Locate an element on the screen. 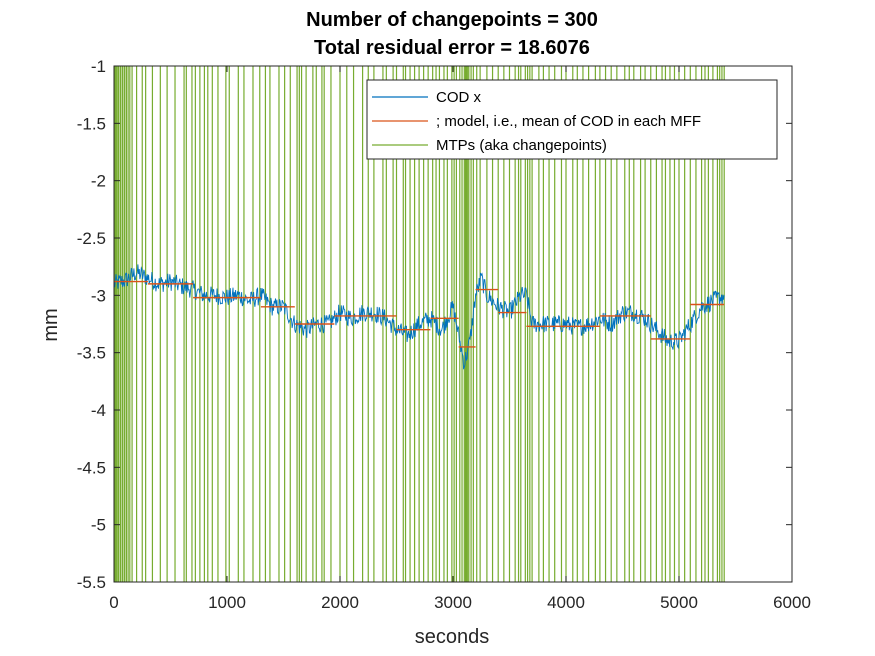 The width and height of the screenshot is (875, 656). y-tick-label: -2.5 is located at coordinates (91, 238).